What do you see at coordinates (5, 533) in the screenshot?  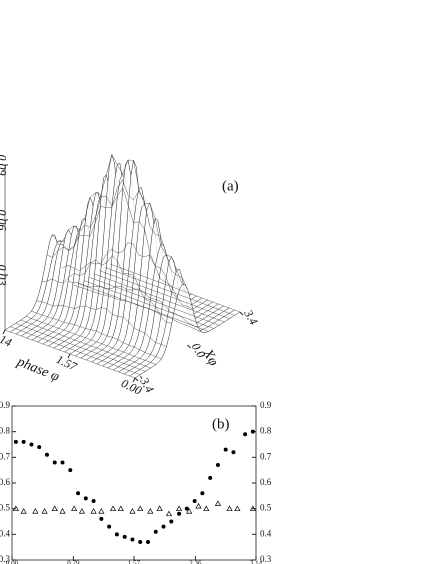 I see `y-tick-label: 0.4` at bounding box center [5, 533].